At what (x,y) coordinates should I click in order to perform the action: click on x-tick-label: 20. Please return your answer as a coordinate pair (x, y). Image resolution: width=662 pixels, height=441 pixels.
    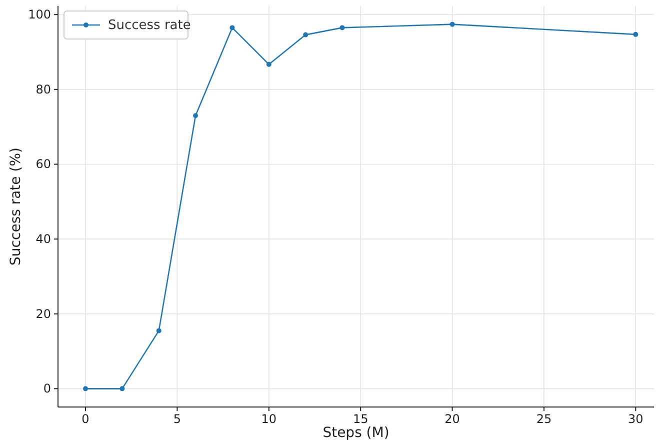
    Looking at the image, I should click on (452, 419).